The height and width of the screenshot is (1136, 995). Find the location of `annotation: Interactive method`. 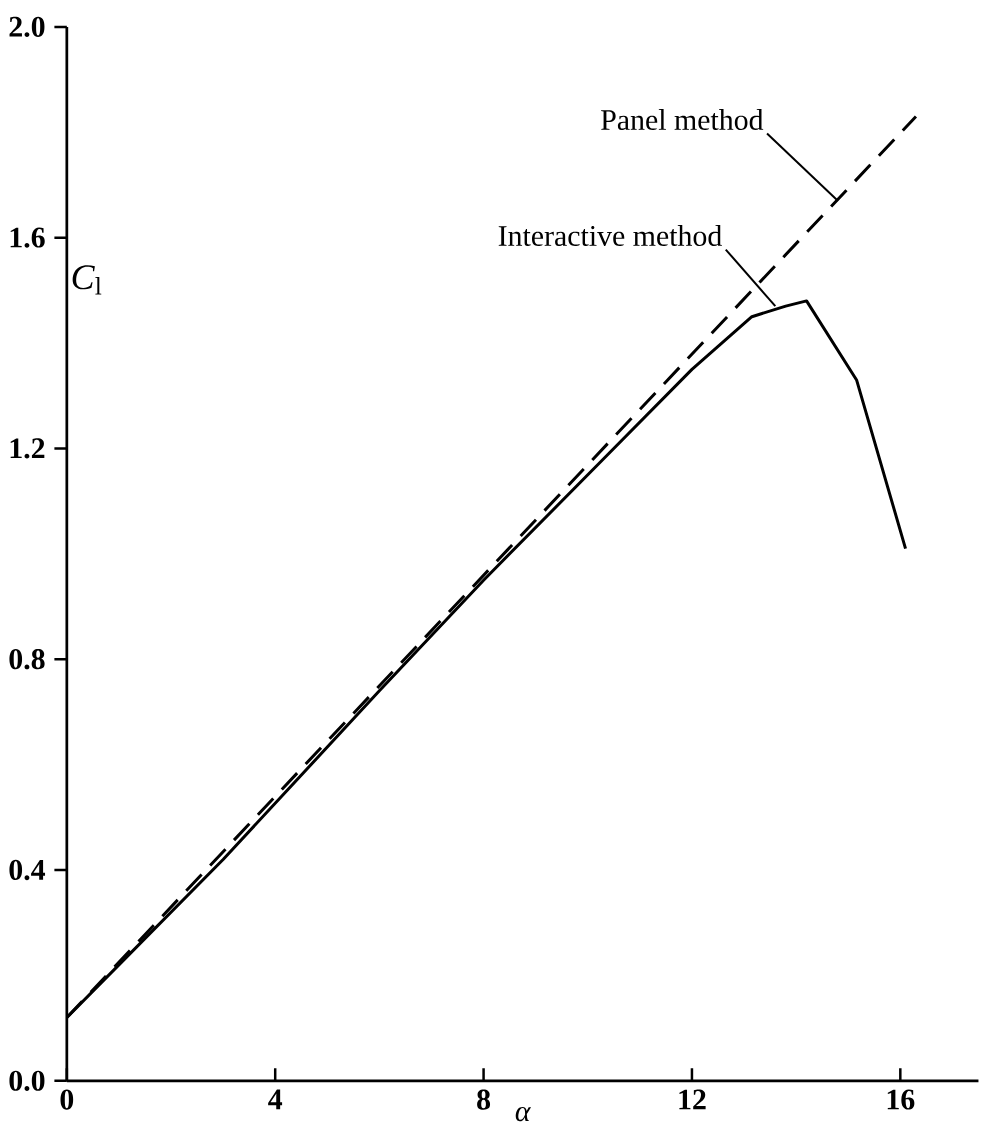

annotation: Interactive method is located at coordinates (610, 236).